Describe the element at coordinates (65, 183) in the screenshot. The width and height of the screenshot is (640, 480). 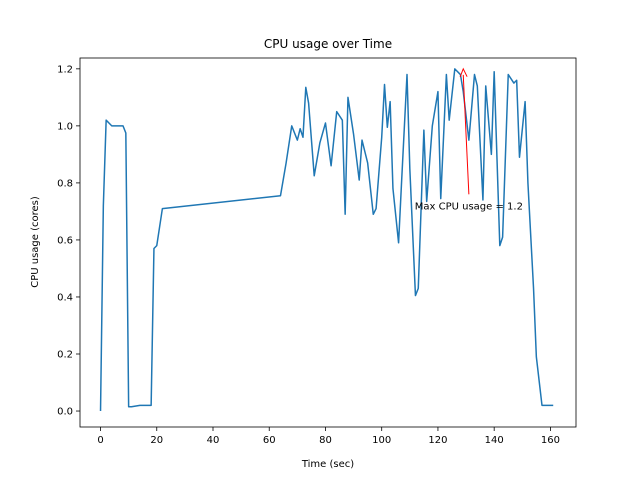
I see `y-tick-label: 0.8` at that location.